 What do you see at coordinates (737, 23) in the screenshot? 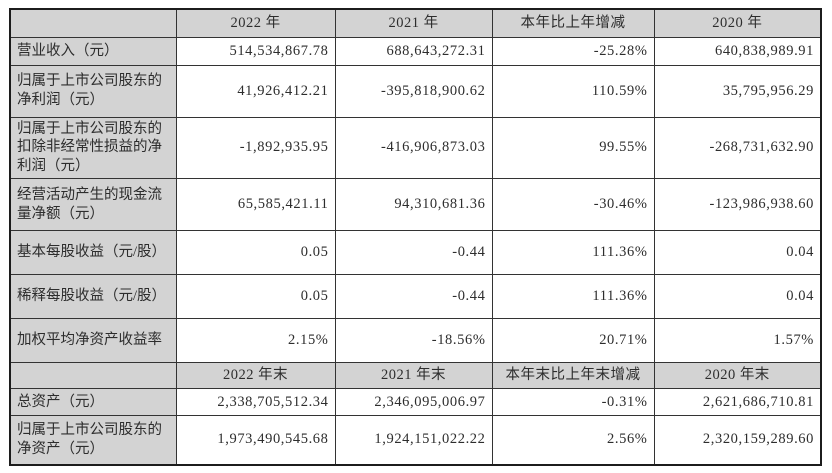
I see `column-header-2020: 2020 年` at bounding box center [737, 23].